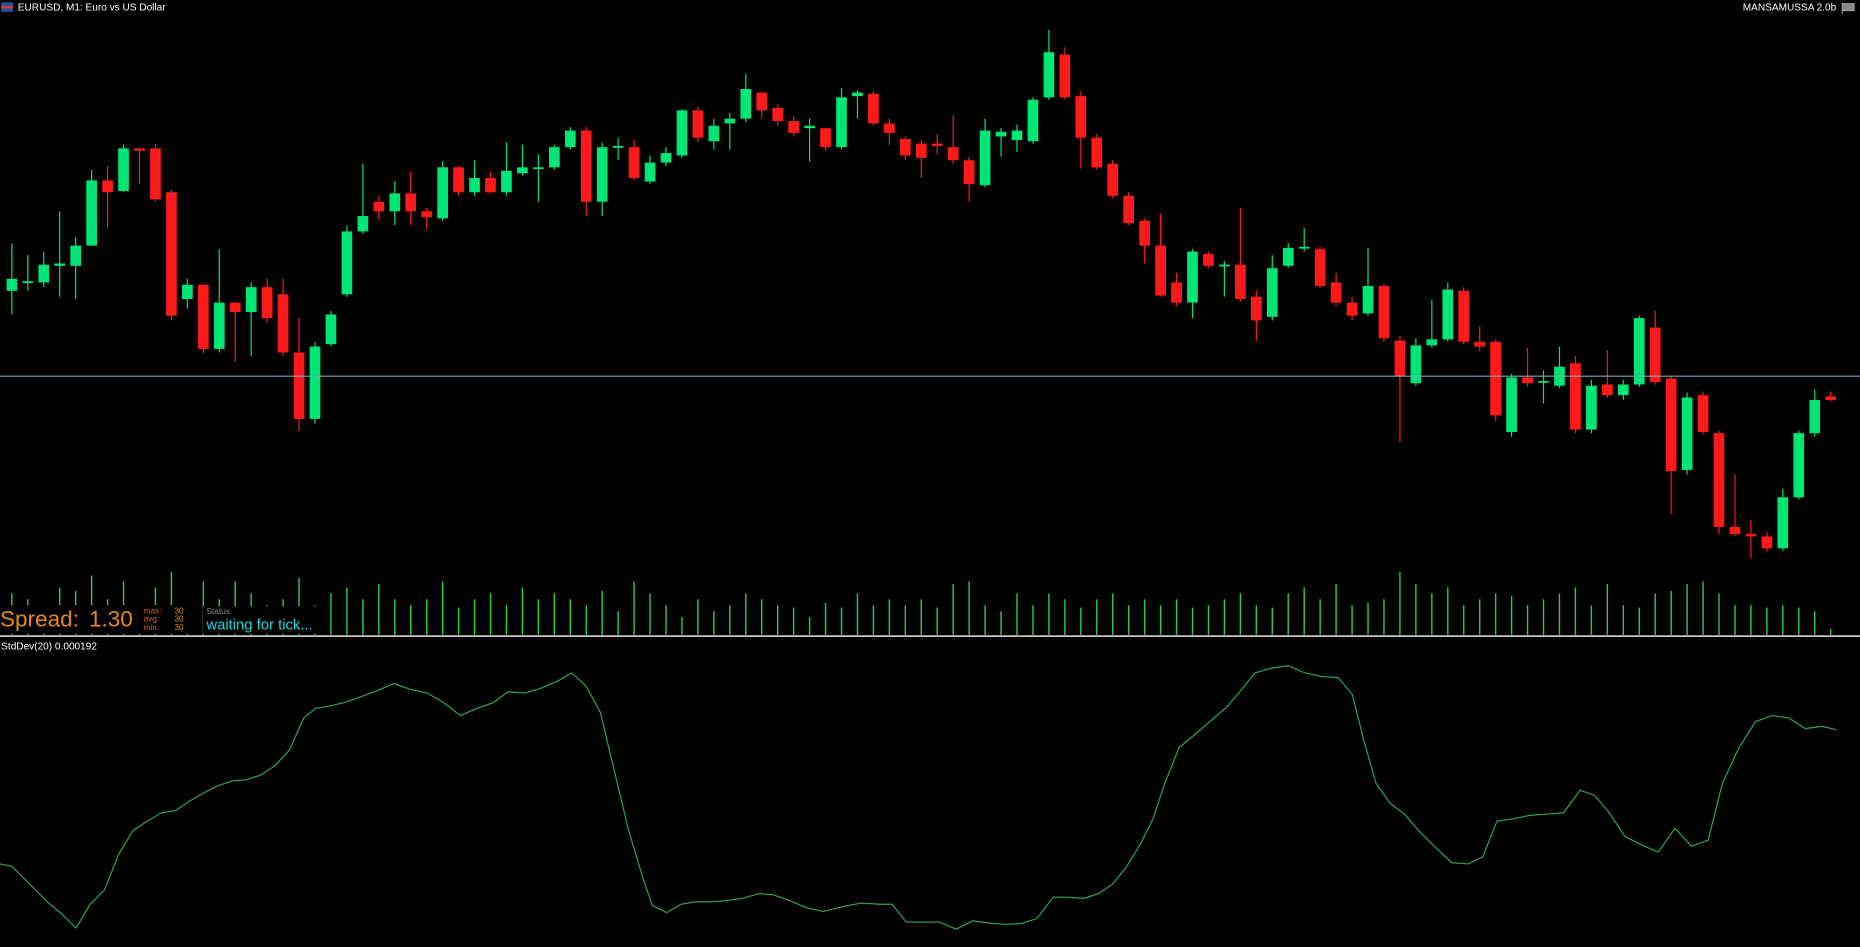  What do you see at coordinates (49, 646) in the screenshot?
I see `stddev-label: StdDev(20) 0.000192` at bounding box center [49, 646].